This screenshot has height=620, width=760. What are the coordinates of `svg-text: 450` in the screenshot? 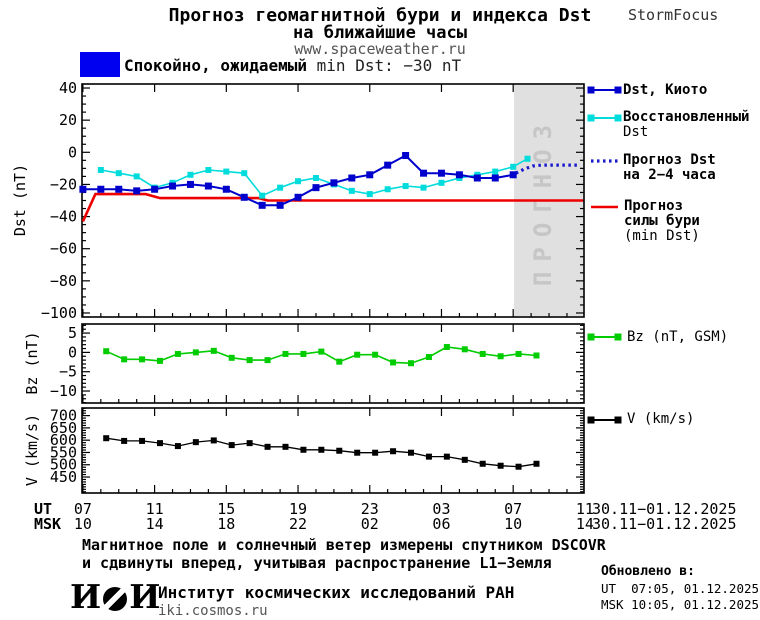 It's located at (63, 477).